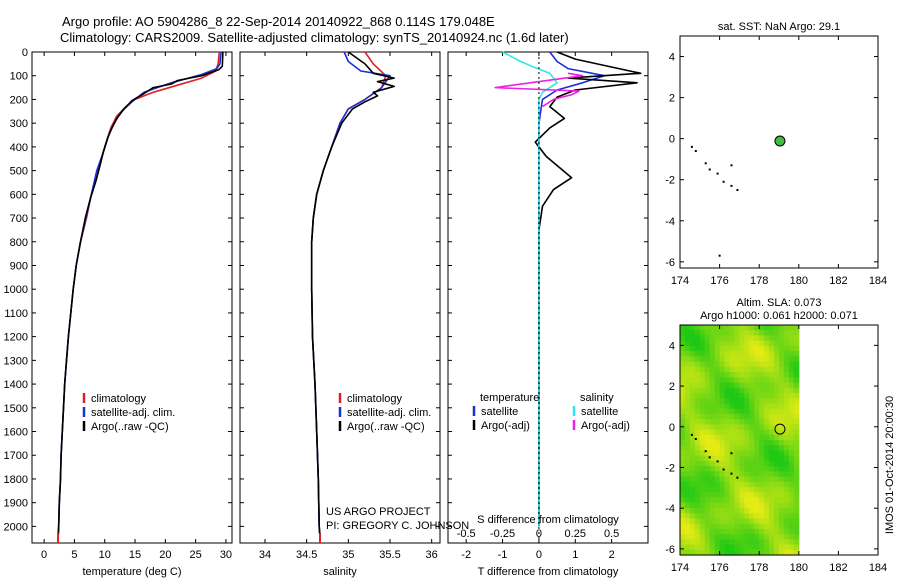 The image size is (900, 580). Describe the element at coordinates (16, 456) in the screenshot. I see `depth-tick-label: 1700` at that location.